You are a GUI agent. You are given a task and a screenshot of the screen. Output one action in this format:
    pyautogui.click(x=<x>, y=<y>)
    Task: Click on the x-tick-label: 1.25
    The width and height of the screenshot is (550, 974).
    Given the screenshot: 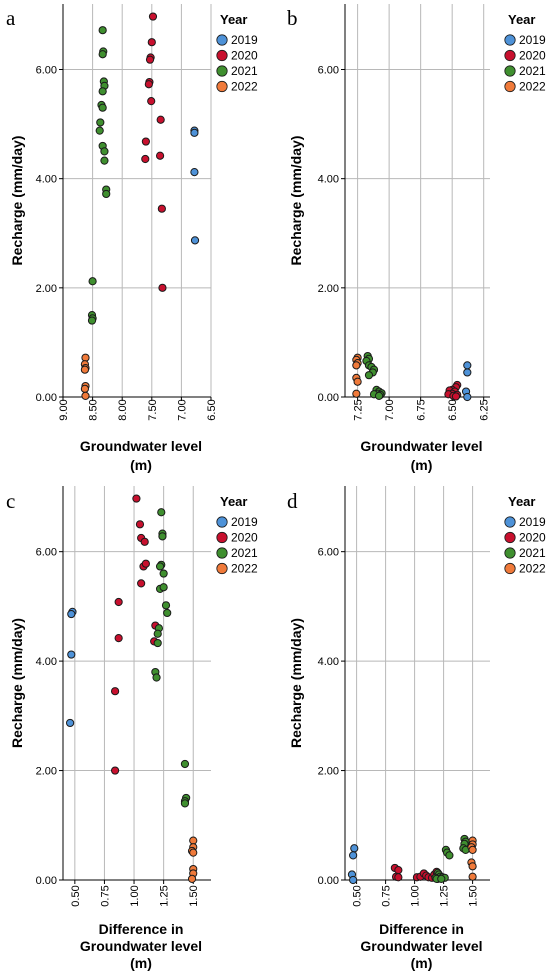 What is the action you would take?
    pyautogui.click(x=165, y=895)
    